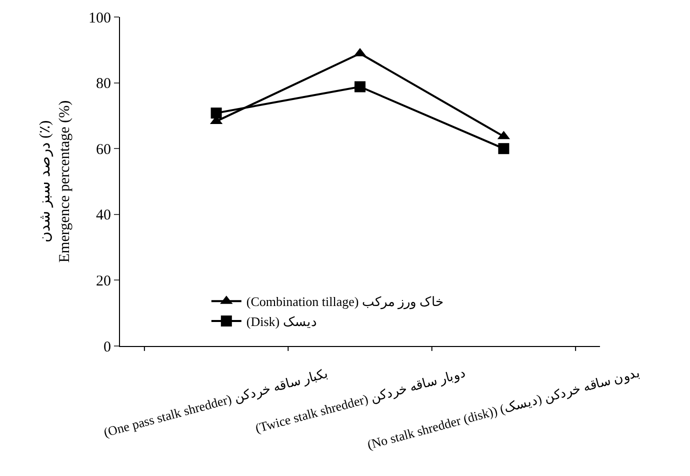  Describe the element at coordinates (99, 18) in the screenshot. I see `y-tick-label: 100` at that location.